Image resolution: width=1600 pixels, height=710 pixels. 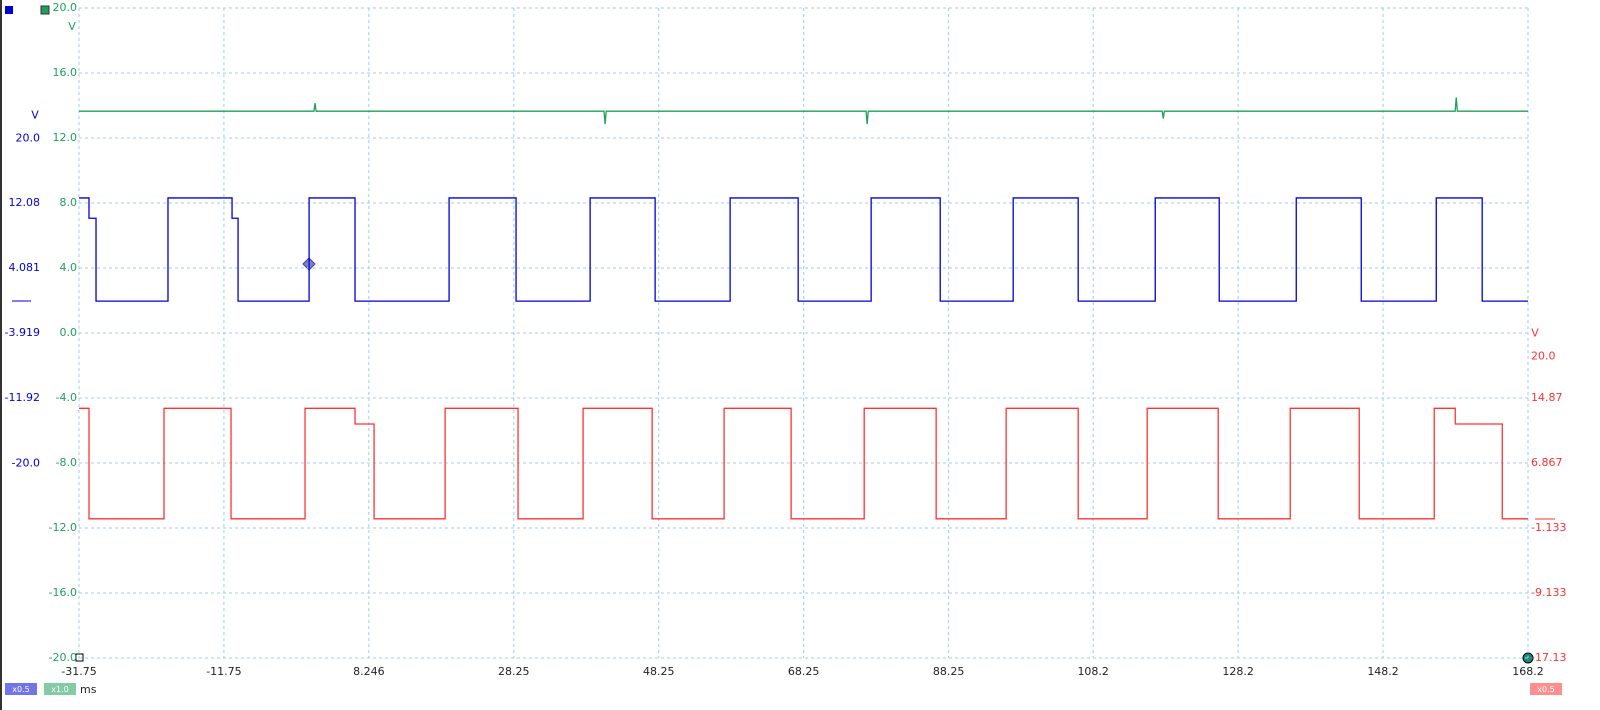 What do you see at coordinates (69, 332) in the screenshot?
I see `y-tick-label: 0.0` at bounding box center [69, 332].